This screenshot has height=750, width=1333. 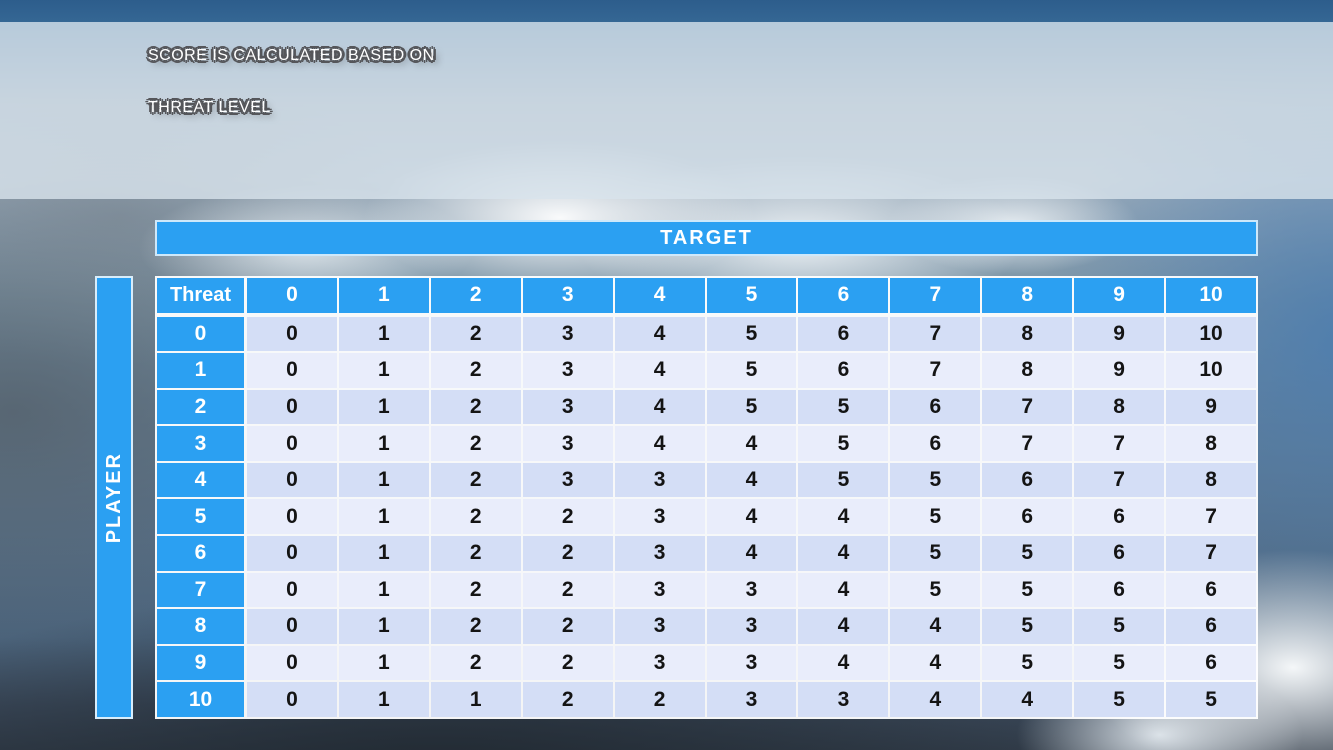 I want to click on row-header: 4, so click(x=200, y=480).